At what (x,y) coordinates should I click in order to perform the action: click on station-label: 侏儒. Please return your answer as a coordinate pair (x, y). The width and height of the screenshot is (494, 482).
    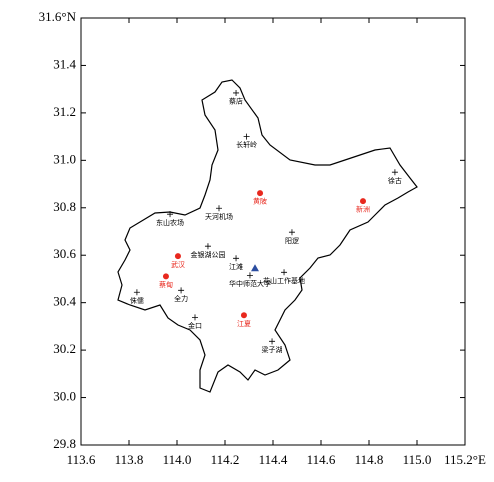
    Looking at the image, I should click on (137, 300).